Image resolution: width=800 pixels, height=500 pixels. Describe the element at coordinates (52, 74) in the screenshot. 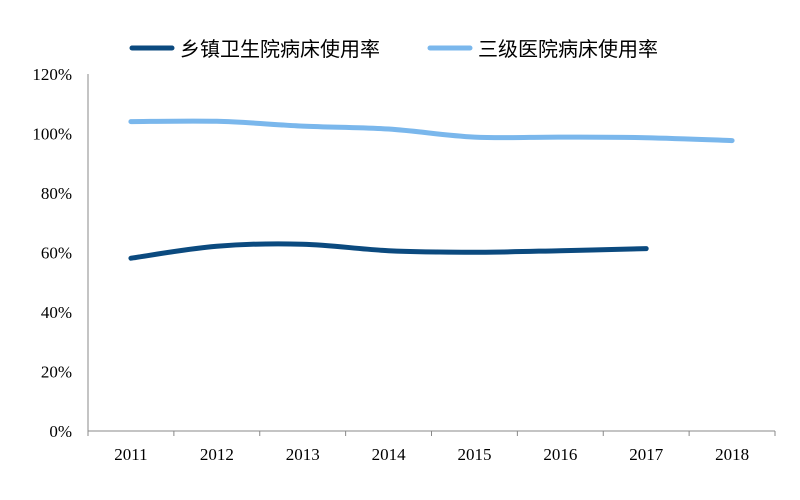

I see `y-tick-label: 120%` at that location.